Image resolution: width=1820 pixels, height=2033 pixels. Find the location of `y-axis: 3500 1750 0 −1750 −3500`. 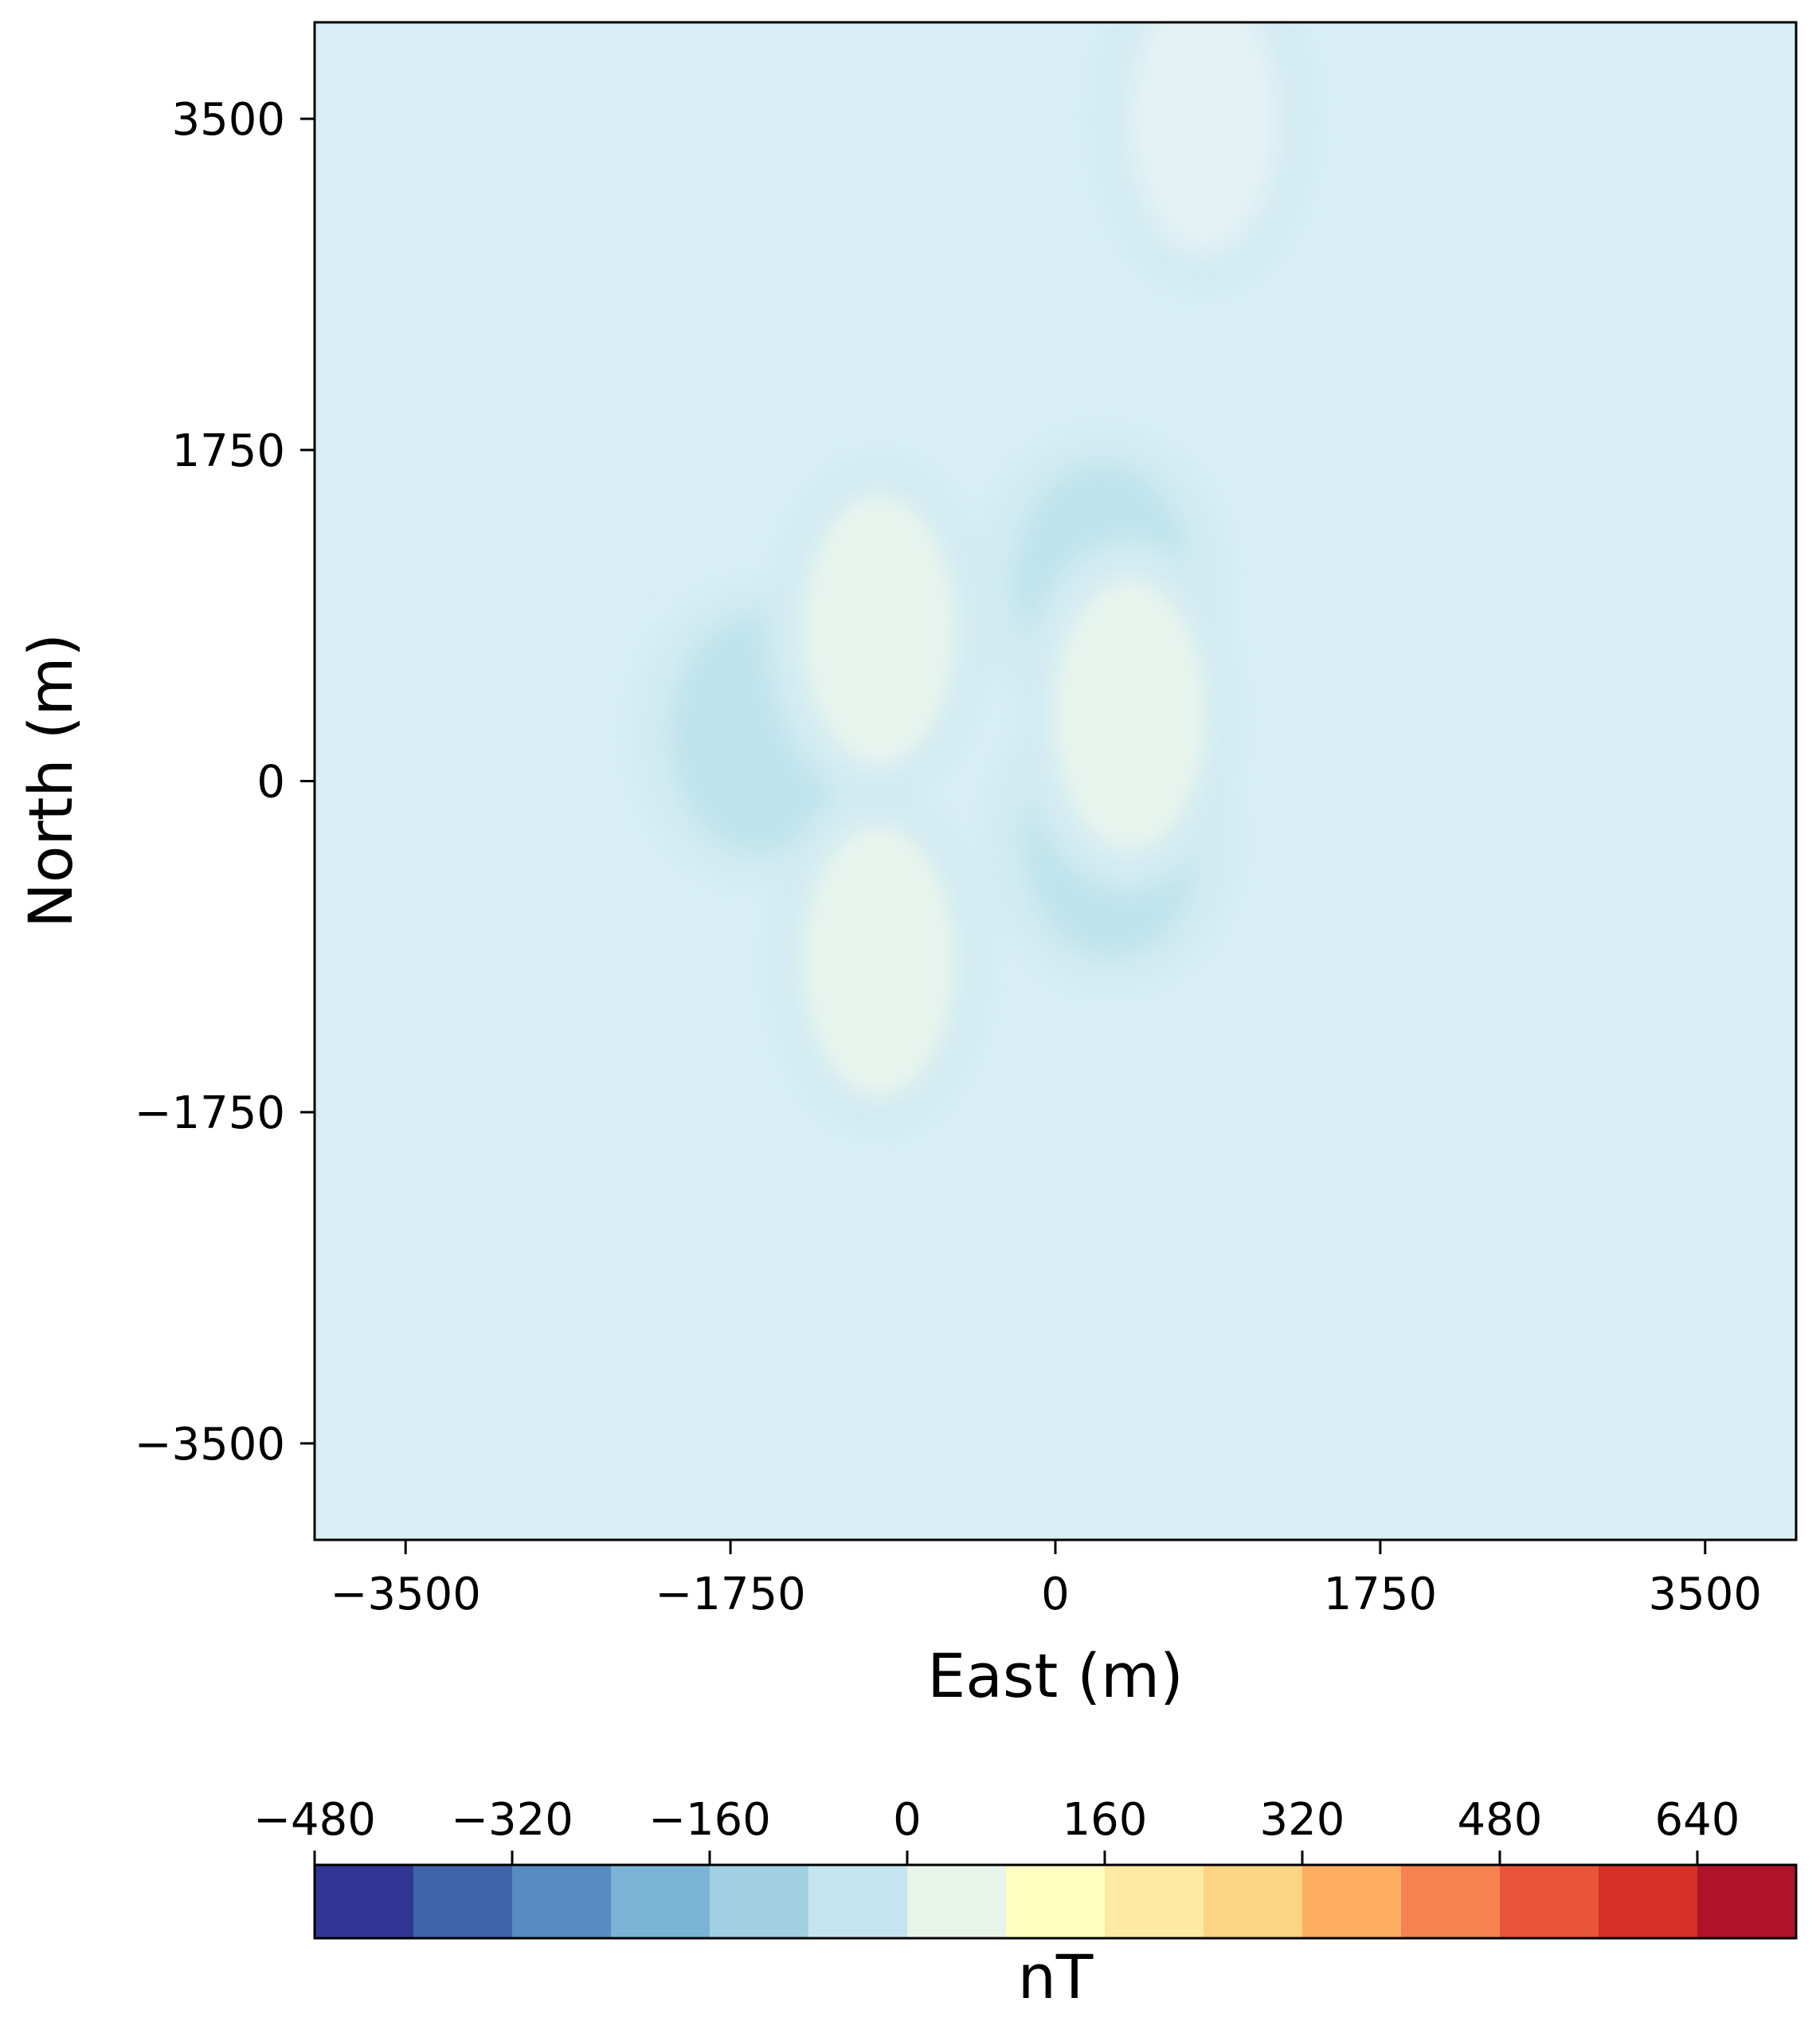

y-axis: 3500 1750 0 −1750 −3500 is located at coordinates (225, 782).